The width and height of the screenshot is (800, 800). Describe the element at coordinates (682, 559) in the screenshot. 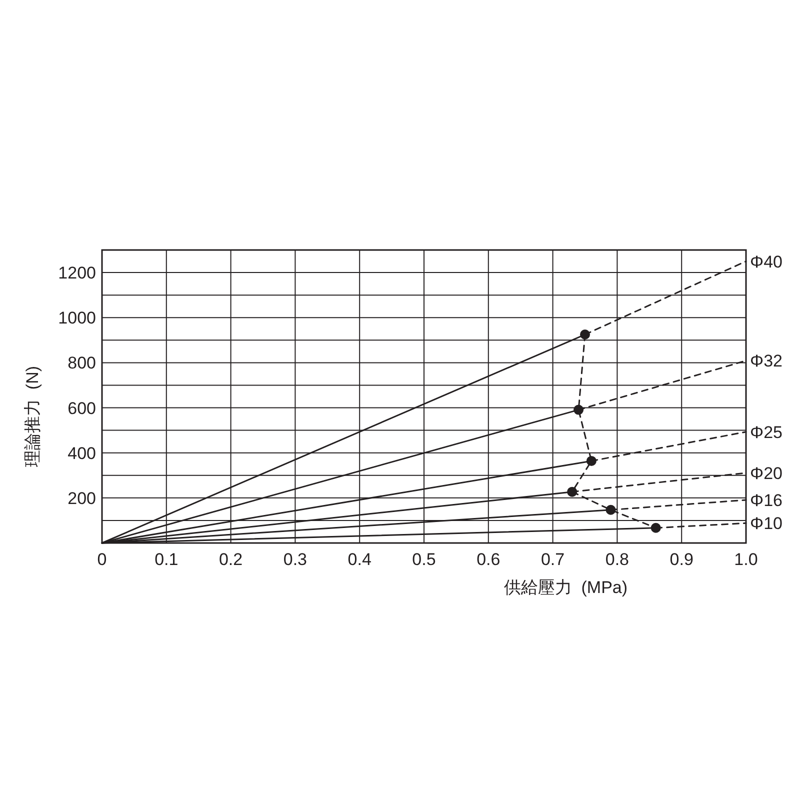

I see `x-tick-label: 0.9` at that location.